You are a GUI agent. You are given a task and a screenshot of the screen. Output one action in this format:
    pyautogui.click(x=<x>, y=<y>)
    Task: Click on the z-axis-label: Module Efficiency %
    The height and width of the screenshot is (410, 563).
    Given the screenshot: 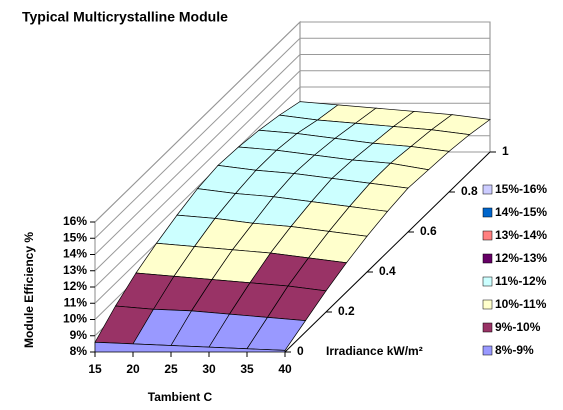 What is the action you would take?
    pyautogui.click(x=29, y=290)
    